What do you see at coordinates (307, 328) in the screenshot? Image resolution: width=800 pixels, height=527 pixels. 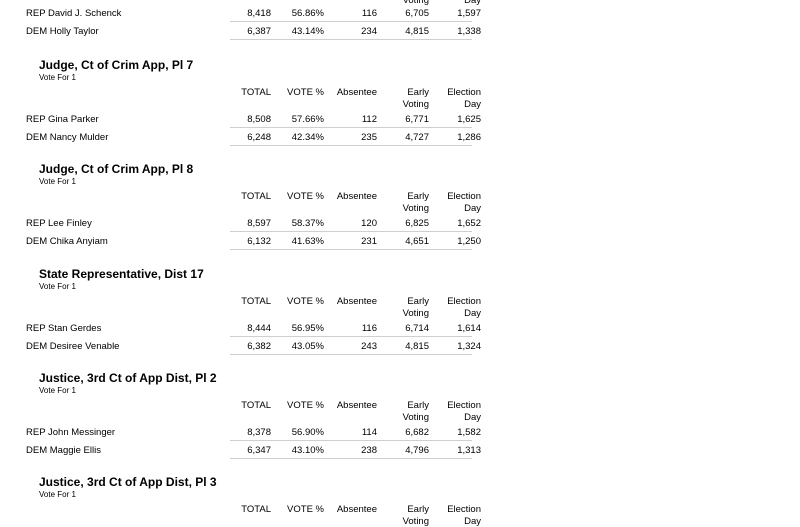 I see `vote-percent: 56.95%` at bounding box center [307, 328].